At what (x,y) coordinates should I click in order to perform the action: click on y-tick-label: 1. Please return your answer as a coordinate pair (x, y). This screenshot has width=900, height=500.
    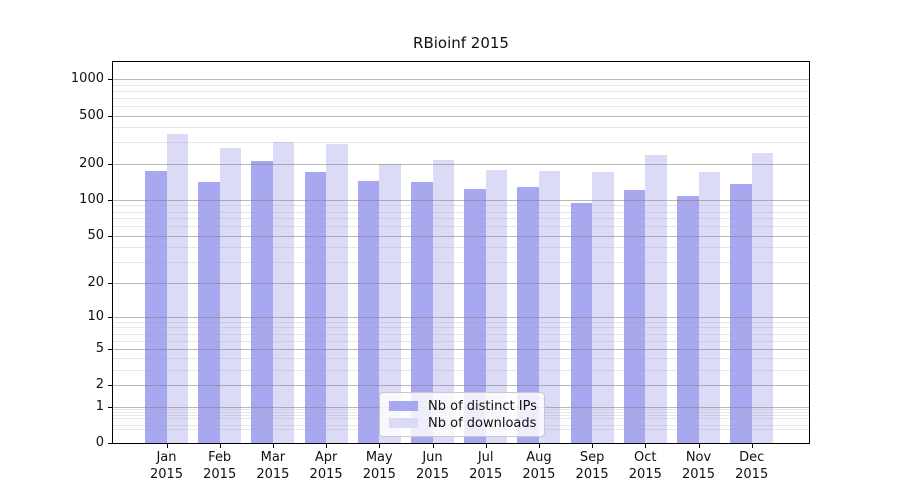
    Looking at the image, I should click on (99, 406).